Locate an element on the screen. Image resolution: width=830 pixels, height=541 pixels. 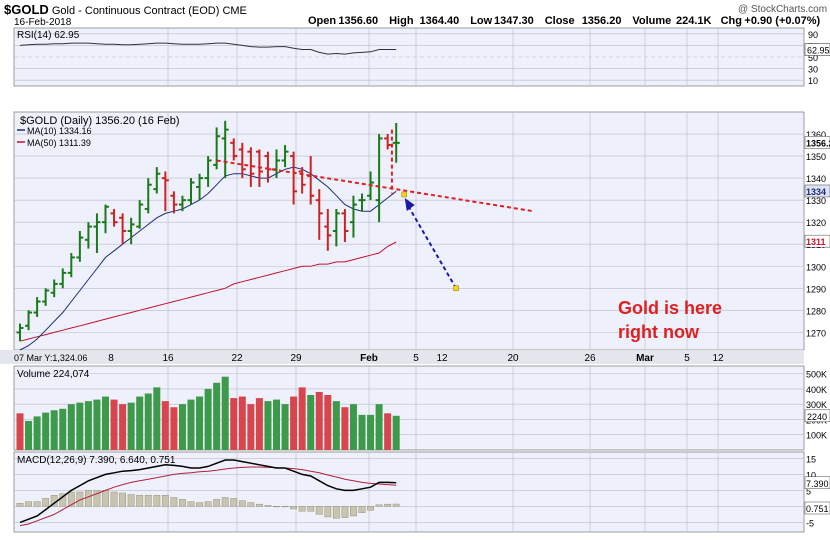
arrow-target-point is located at coordinates (404, 194).